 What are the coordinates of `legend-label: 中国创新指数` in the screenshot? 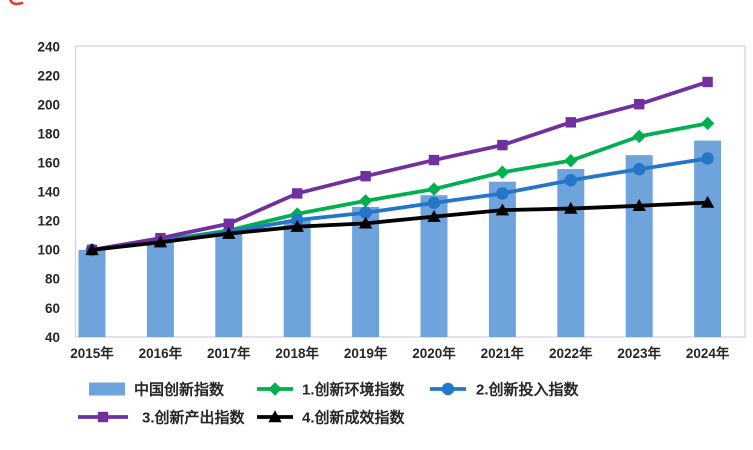 It's located at (179, 390).